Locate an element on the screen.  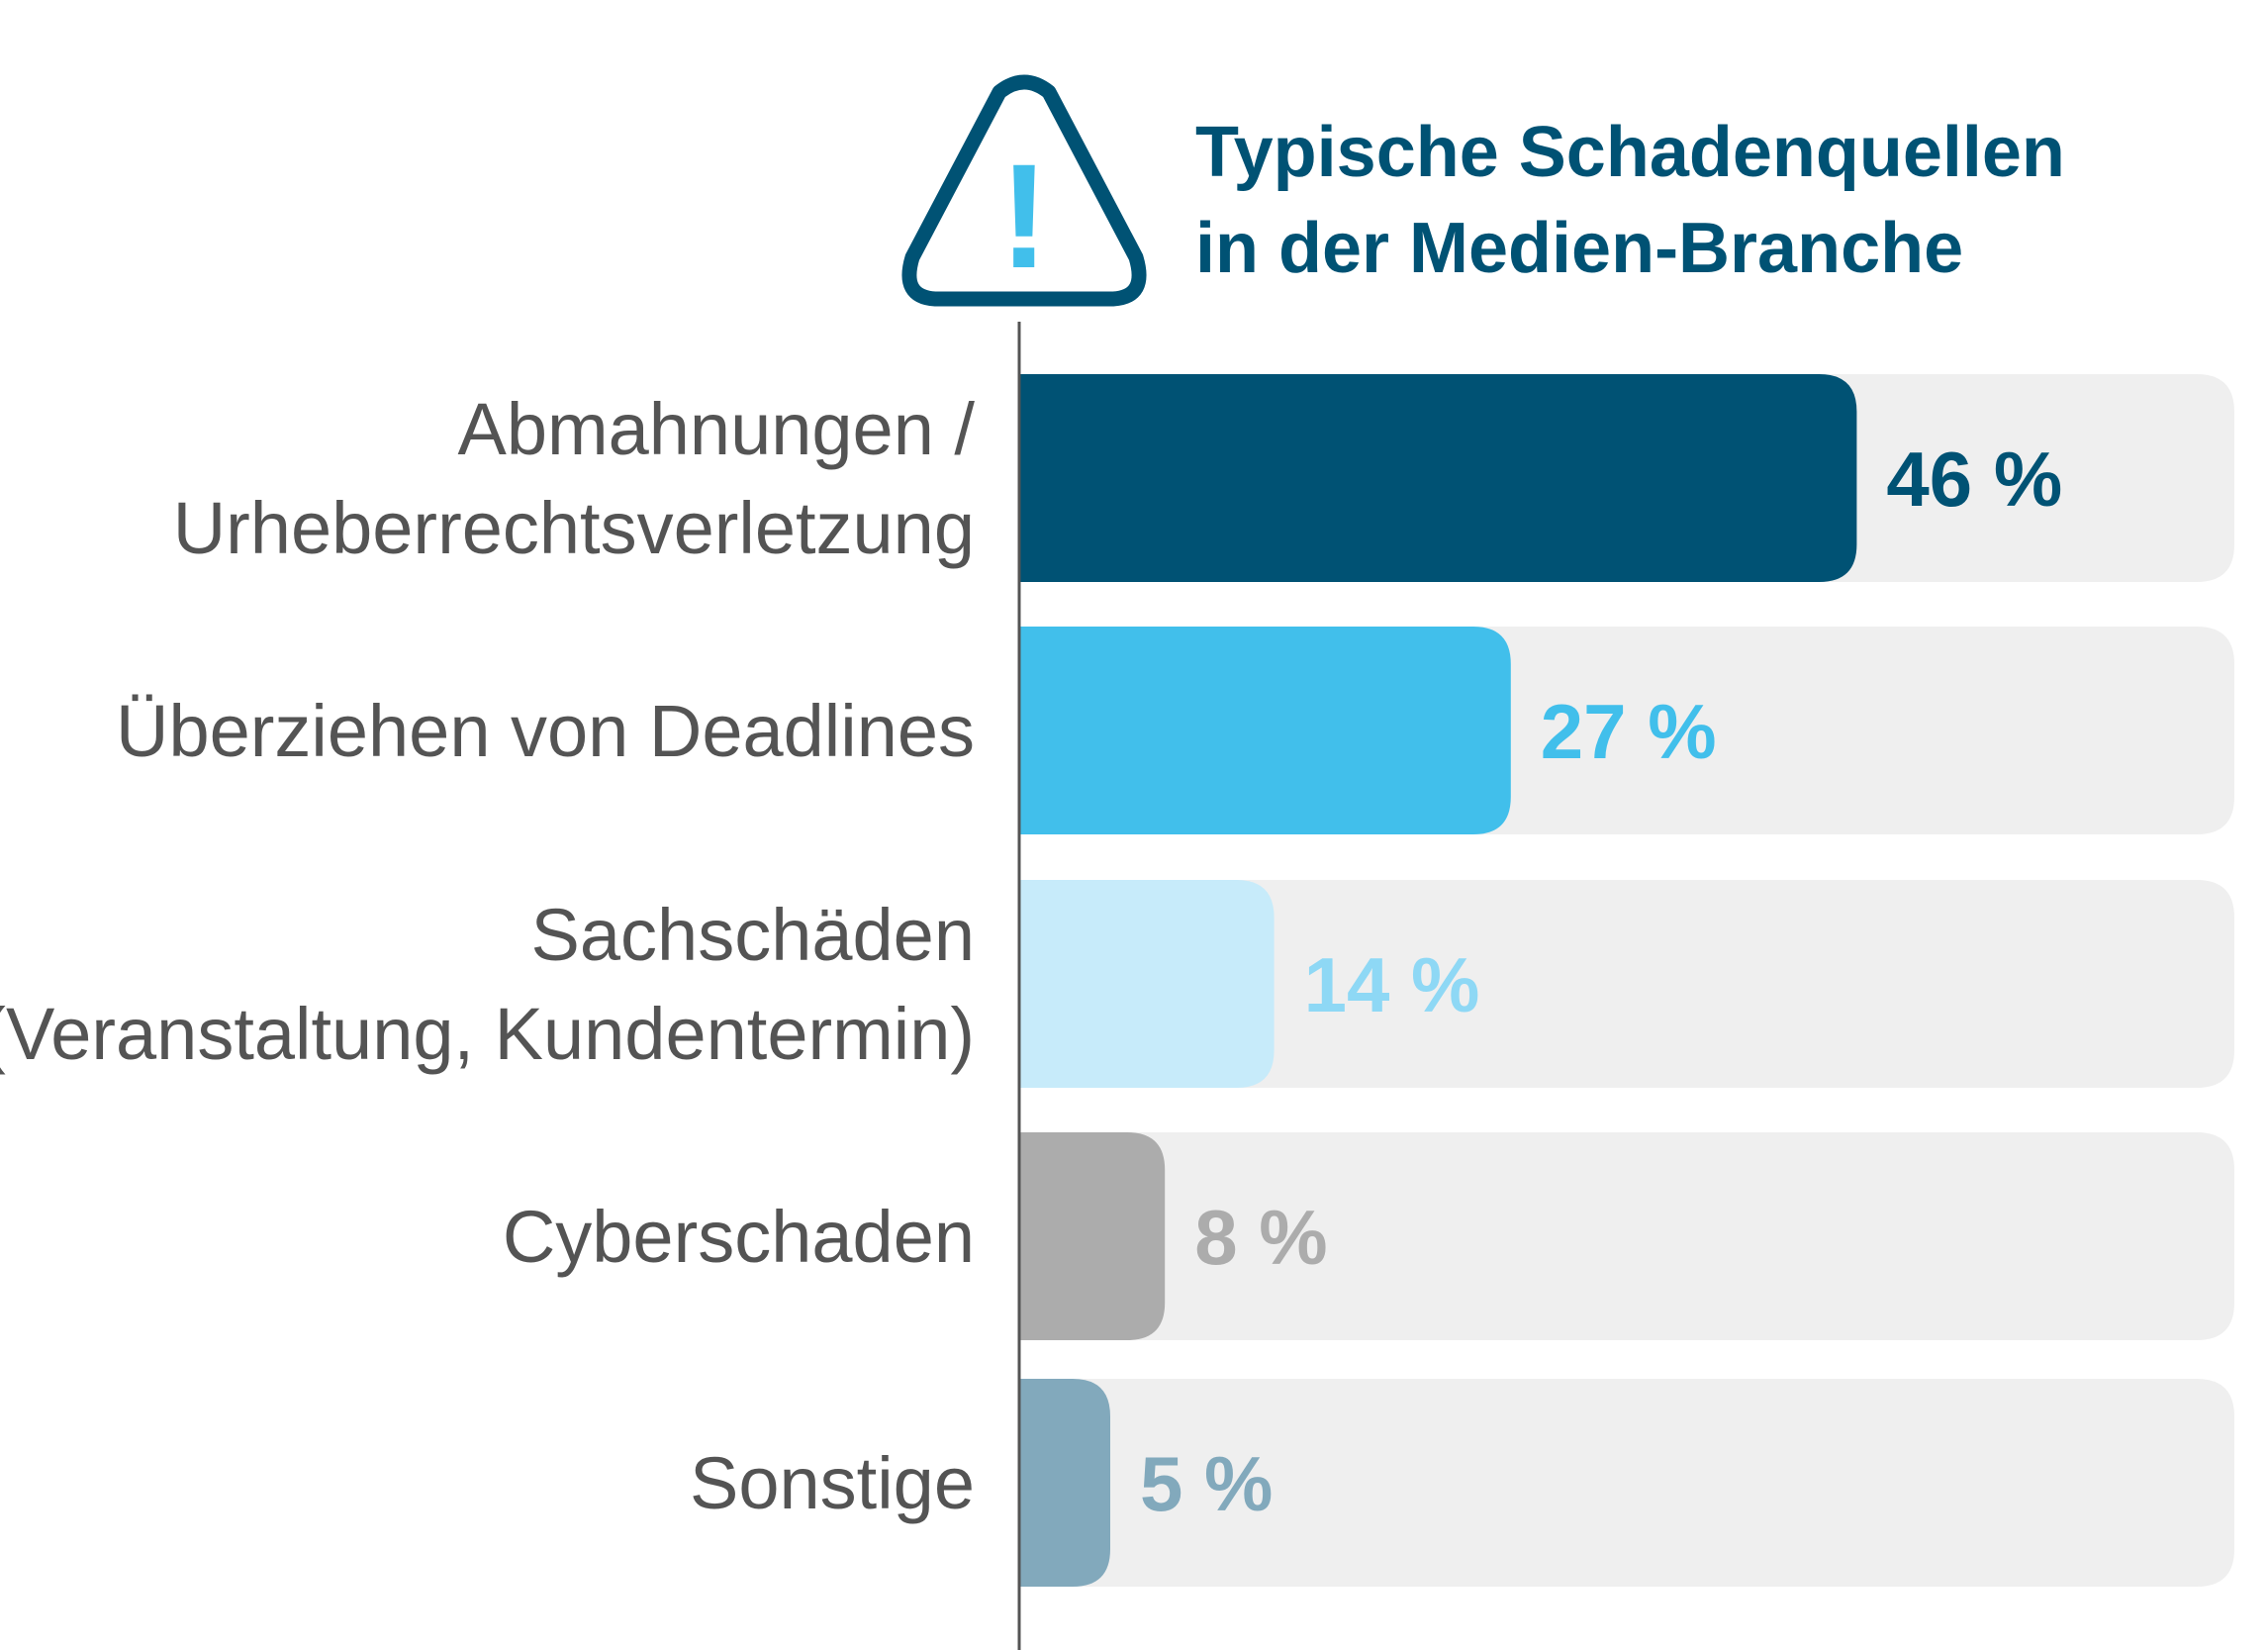
category-label: Cyberschaden is located at coordinates (739, 1237).